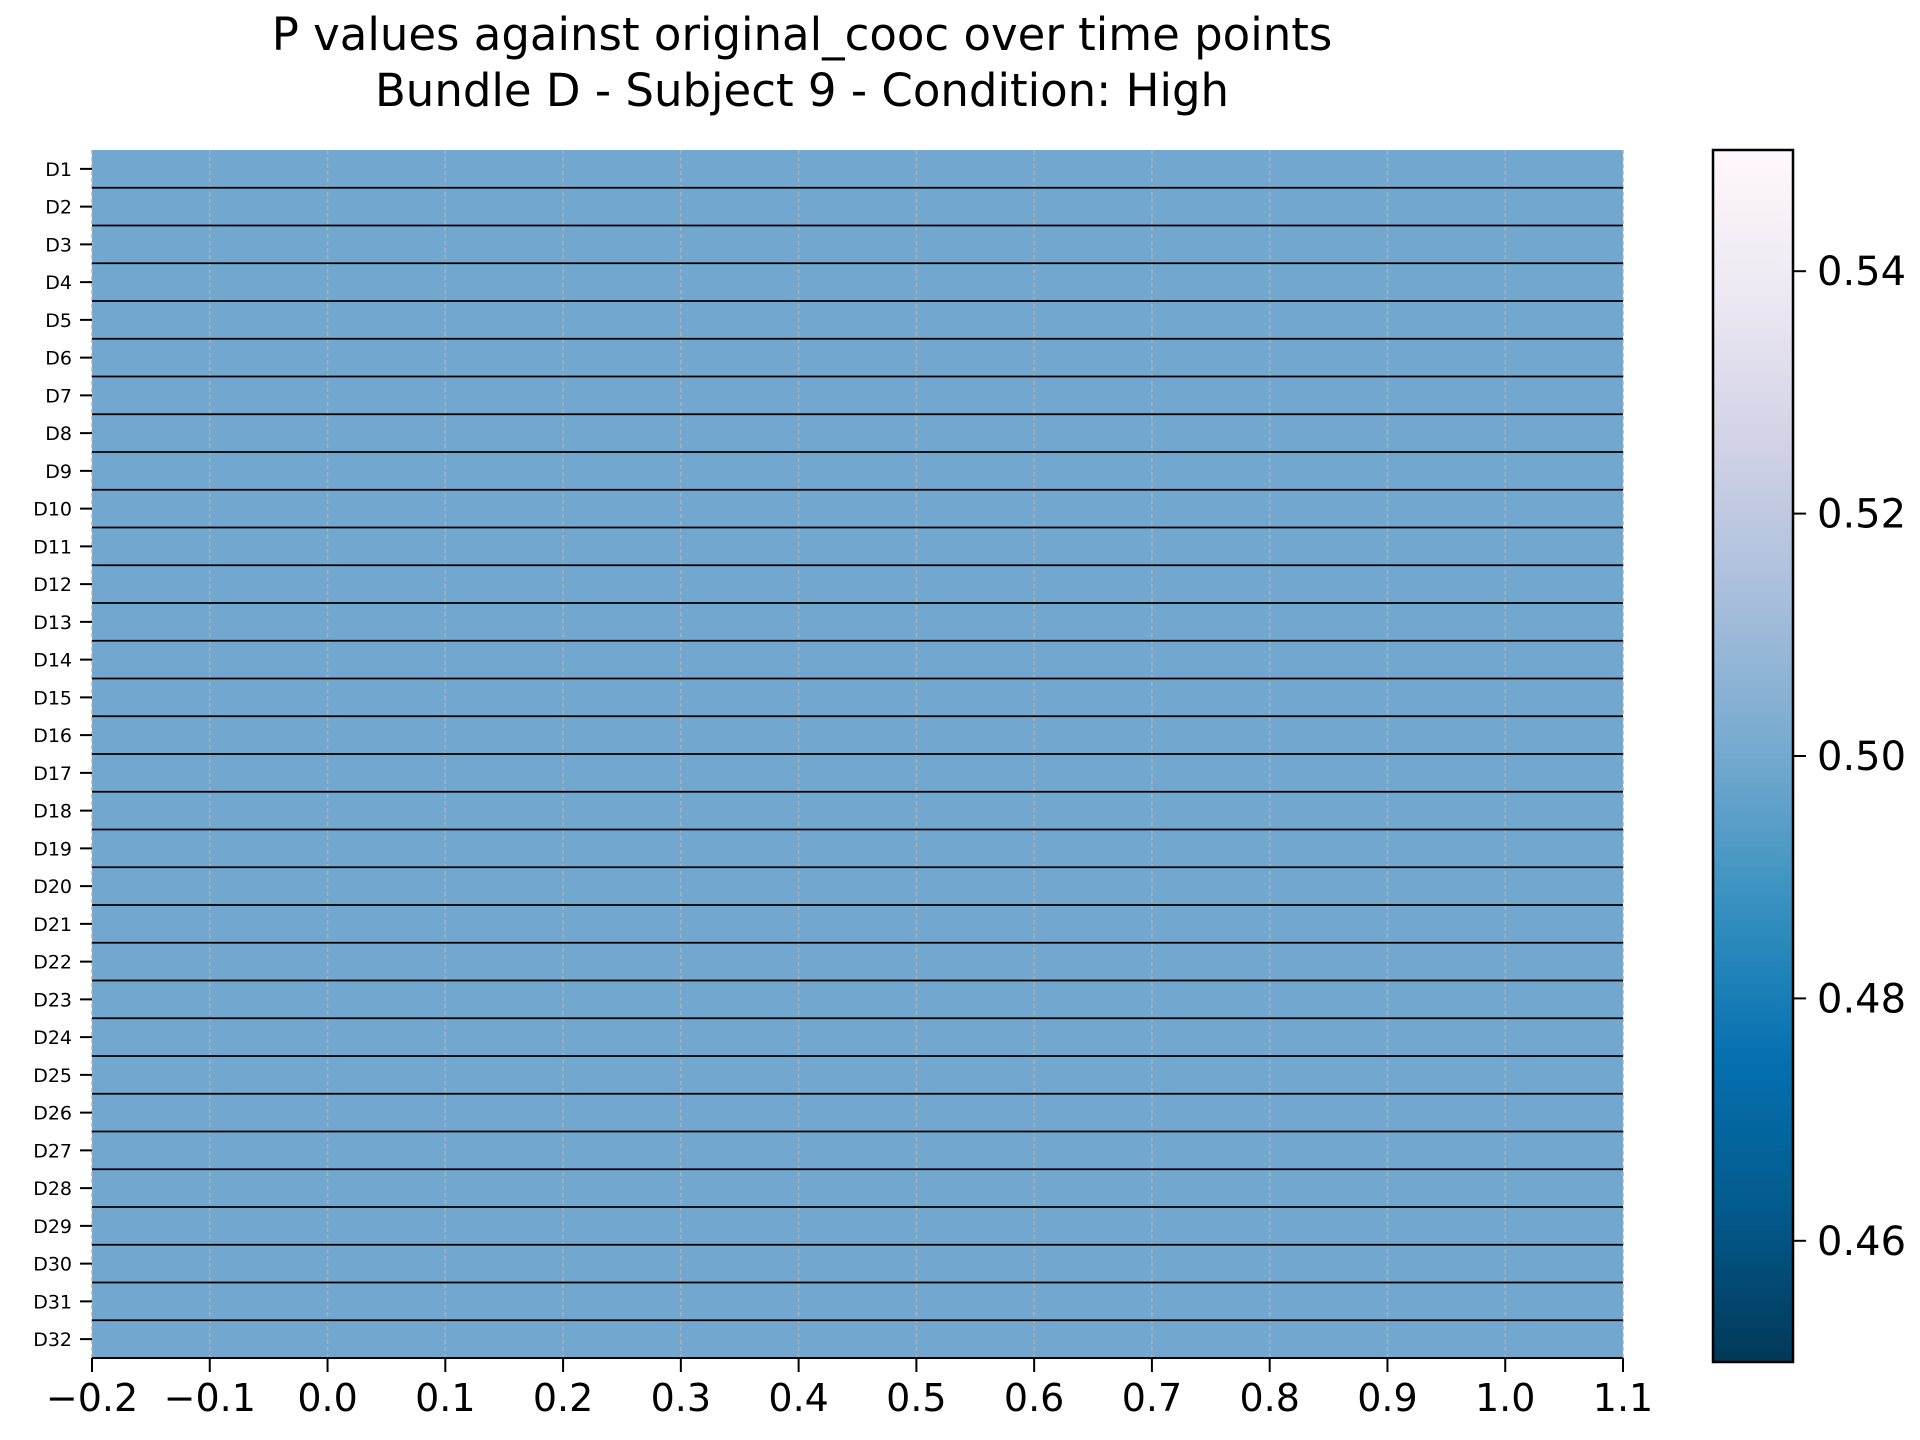 This screenshot has height=1440, width=1920. What do you see at coordinates (857, 206) in the screenshot?
I see `heatmap-cell-D2` at bounding box center [857, 206].